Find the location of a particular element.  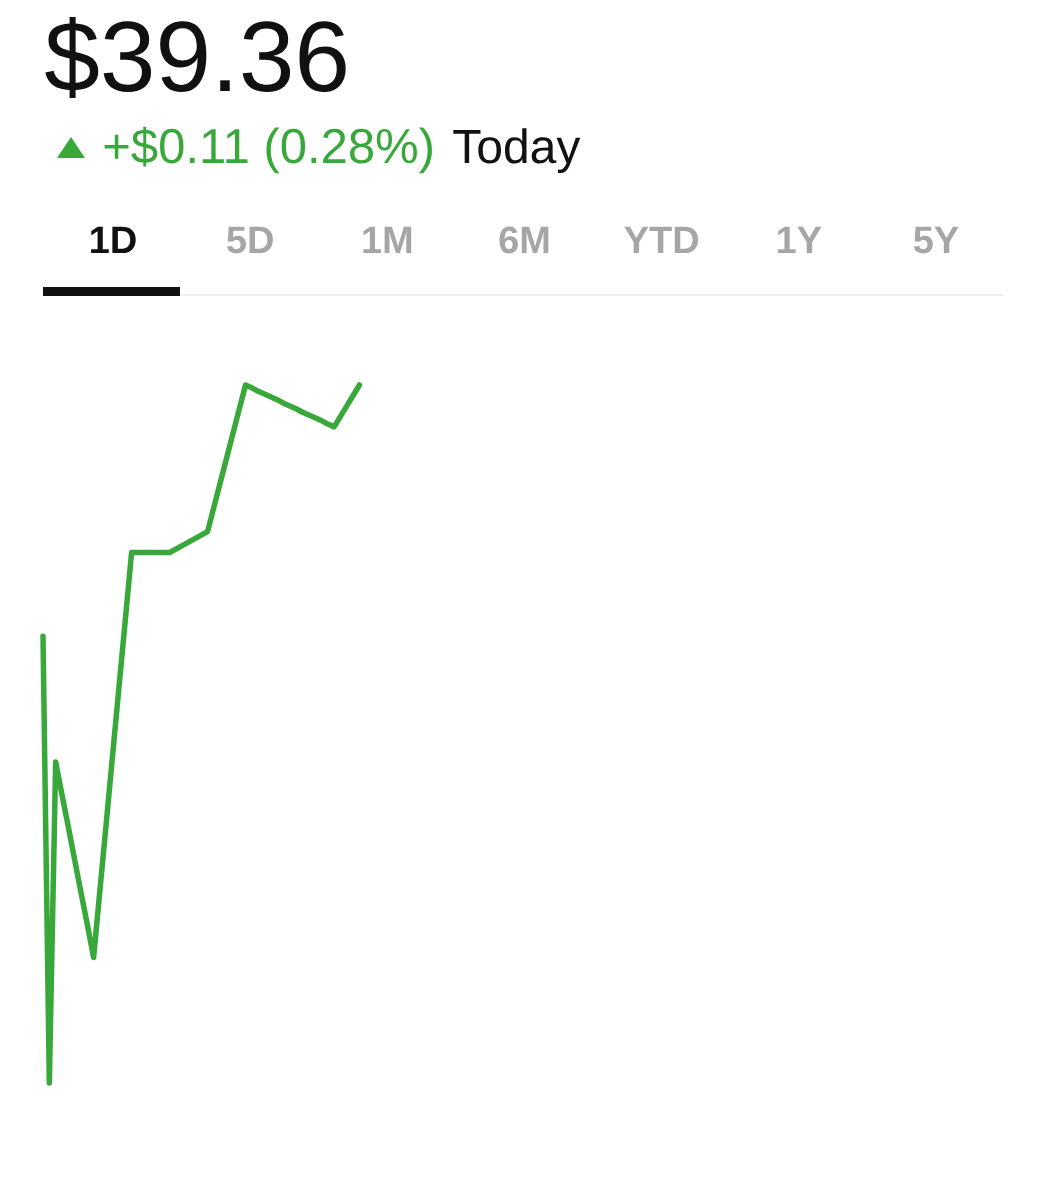

chart-subtitle: +$0.11 (0.28%) is located at coordinates (268, 150).